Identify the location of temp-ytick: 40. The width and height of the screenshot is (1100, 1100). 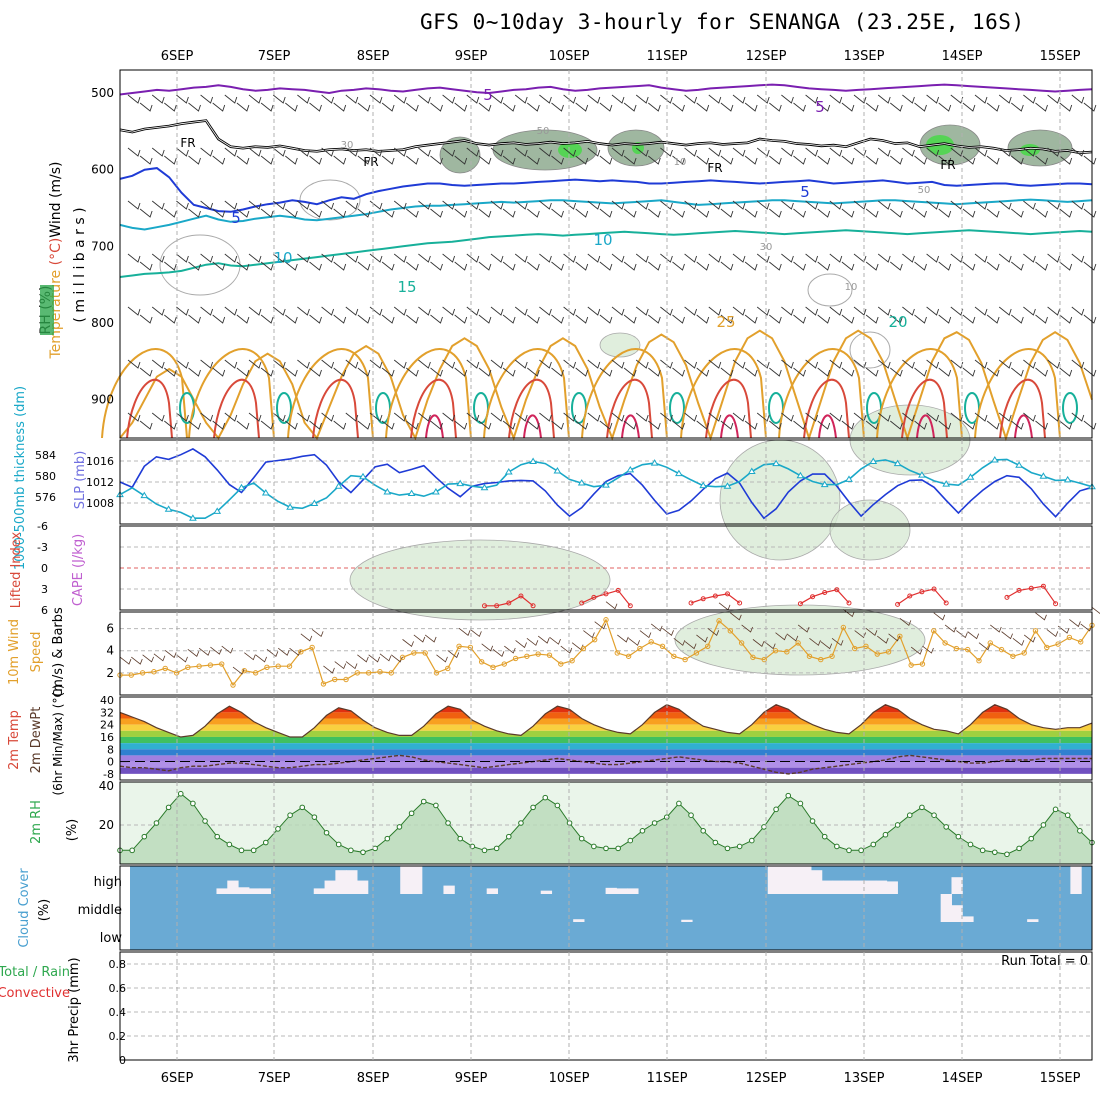
(107, 700).